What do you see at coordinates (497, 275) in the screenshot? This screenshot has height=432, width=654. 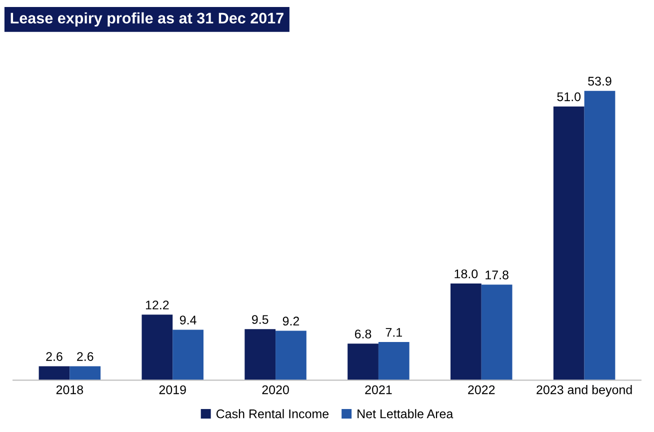 I see `data-label: 17.8` at bounding box center [497, 275].